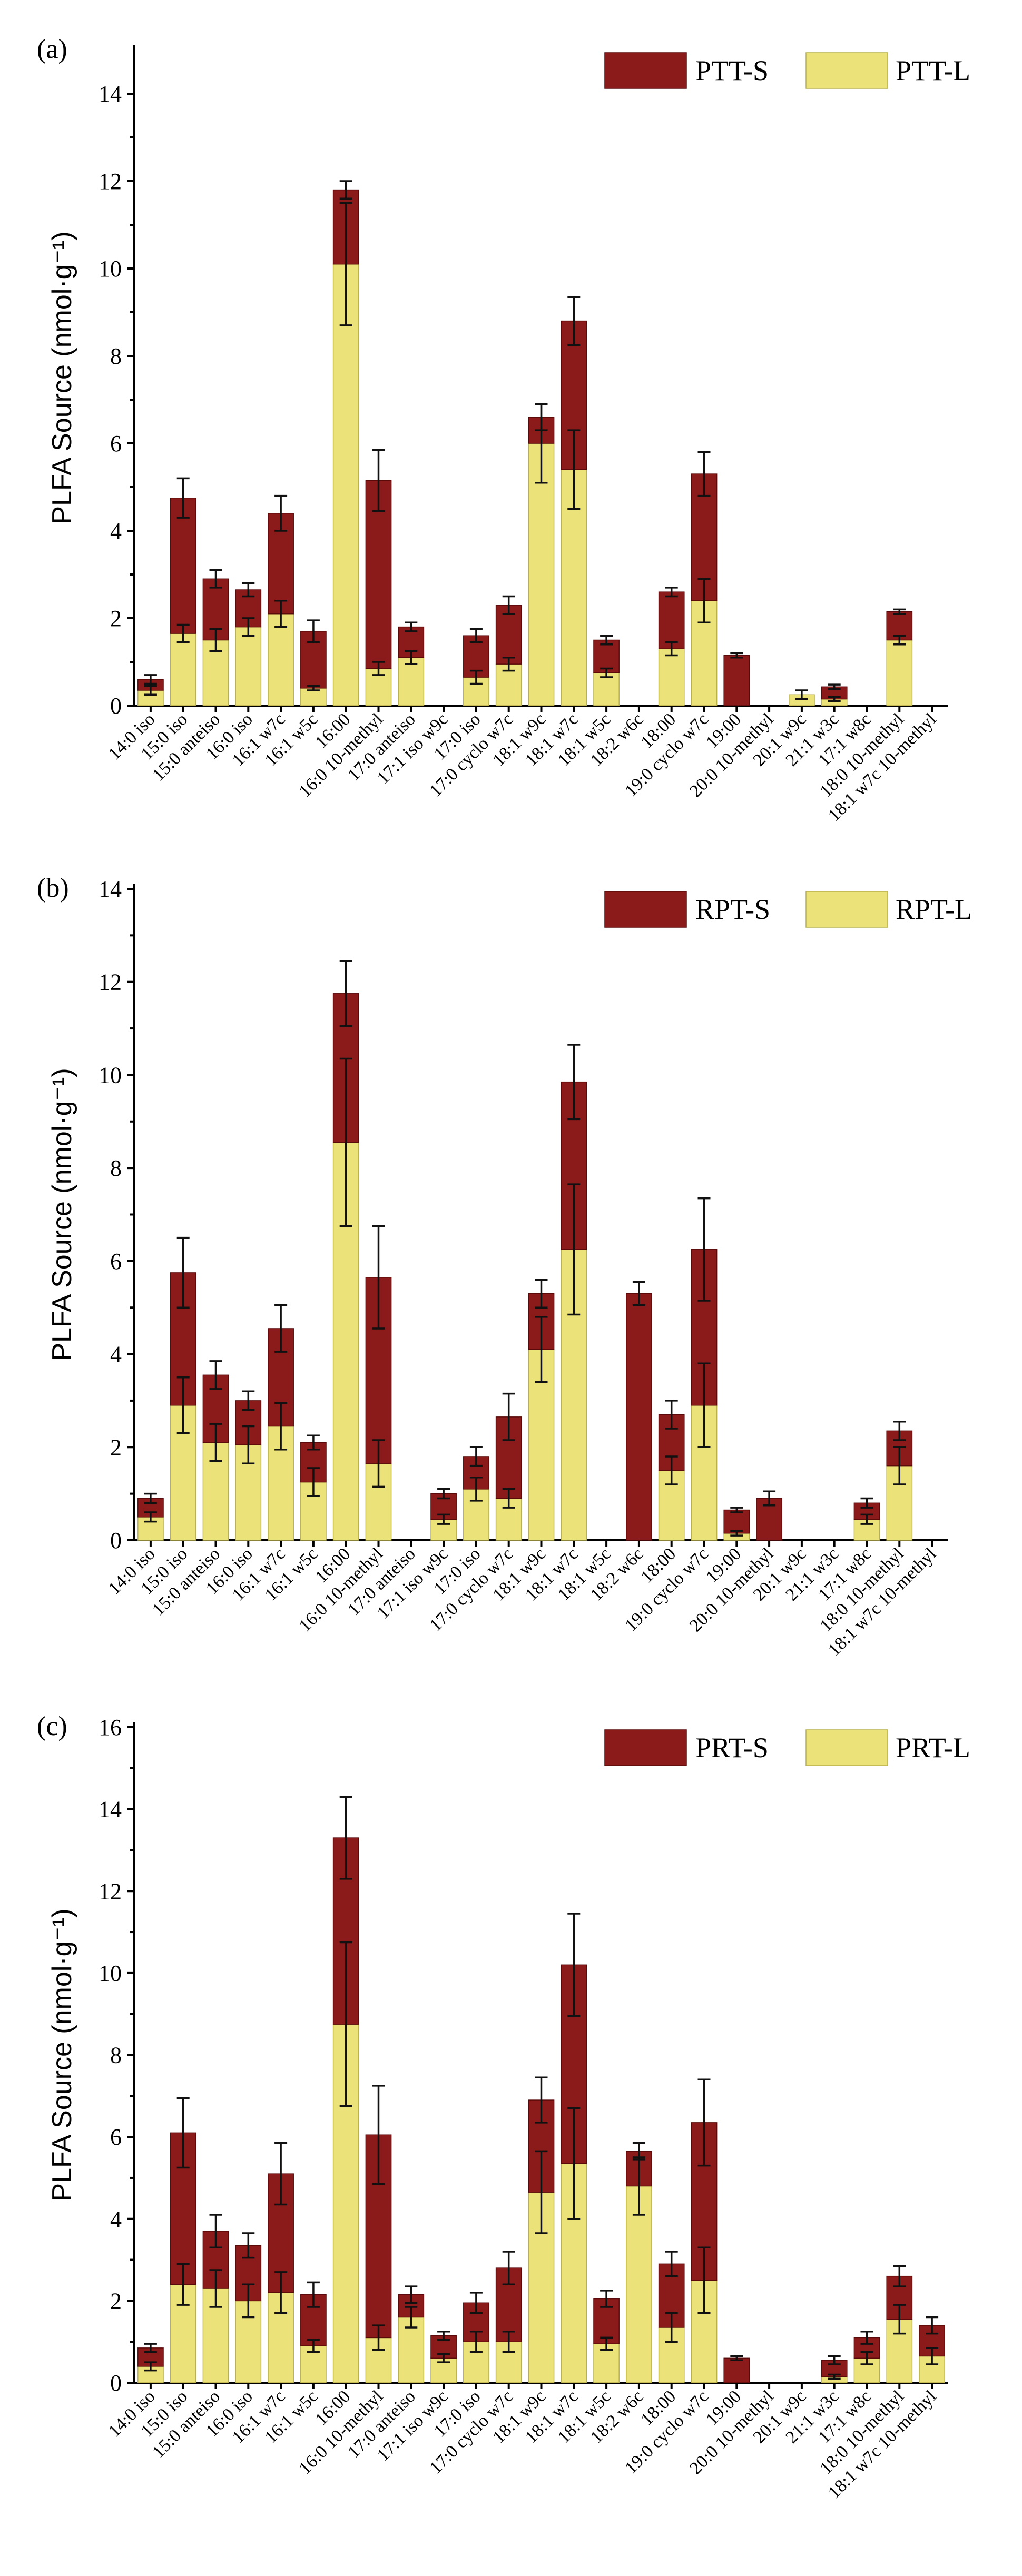 The image size is (1022, 2576). What do you see at coordinates (732, 1747) in the screenshot?
I see `legend-label-prt-s: PRT-S` at bounding box center [732, 1747].